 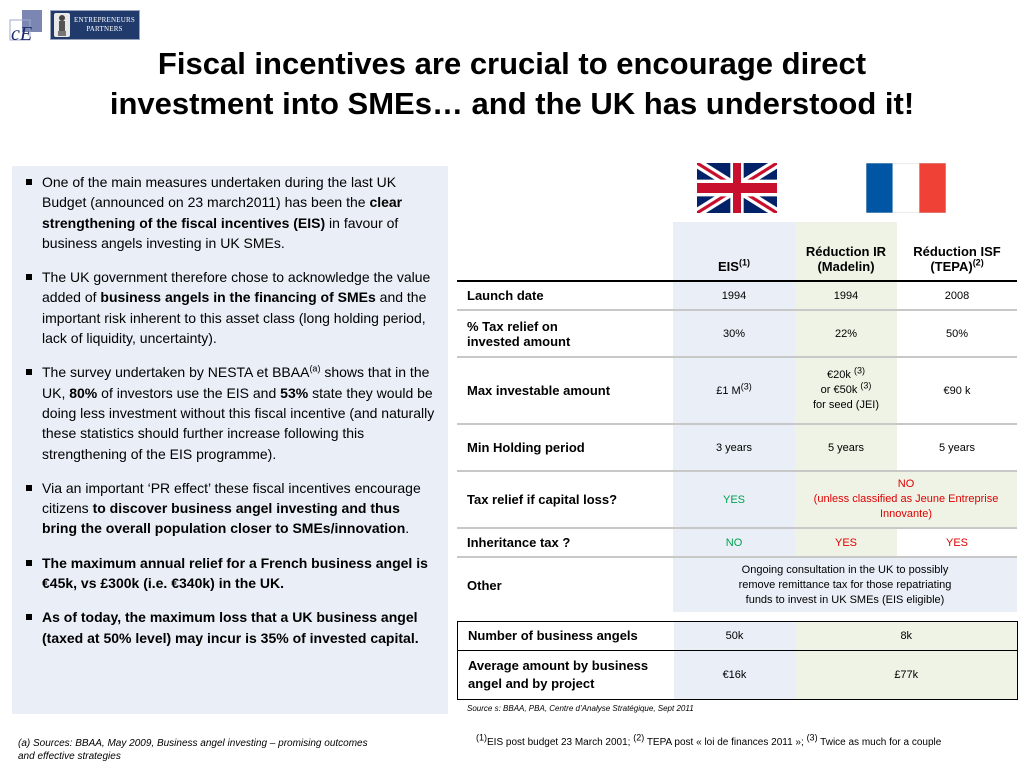 What do you see at coordinates (957, 543) in the screenshot?
I see `cell-isf: YES` at bounding box center [957, 543].